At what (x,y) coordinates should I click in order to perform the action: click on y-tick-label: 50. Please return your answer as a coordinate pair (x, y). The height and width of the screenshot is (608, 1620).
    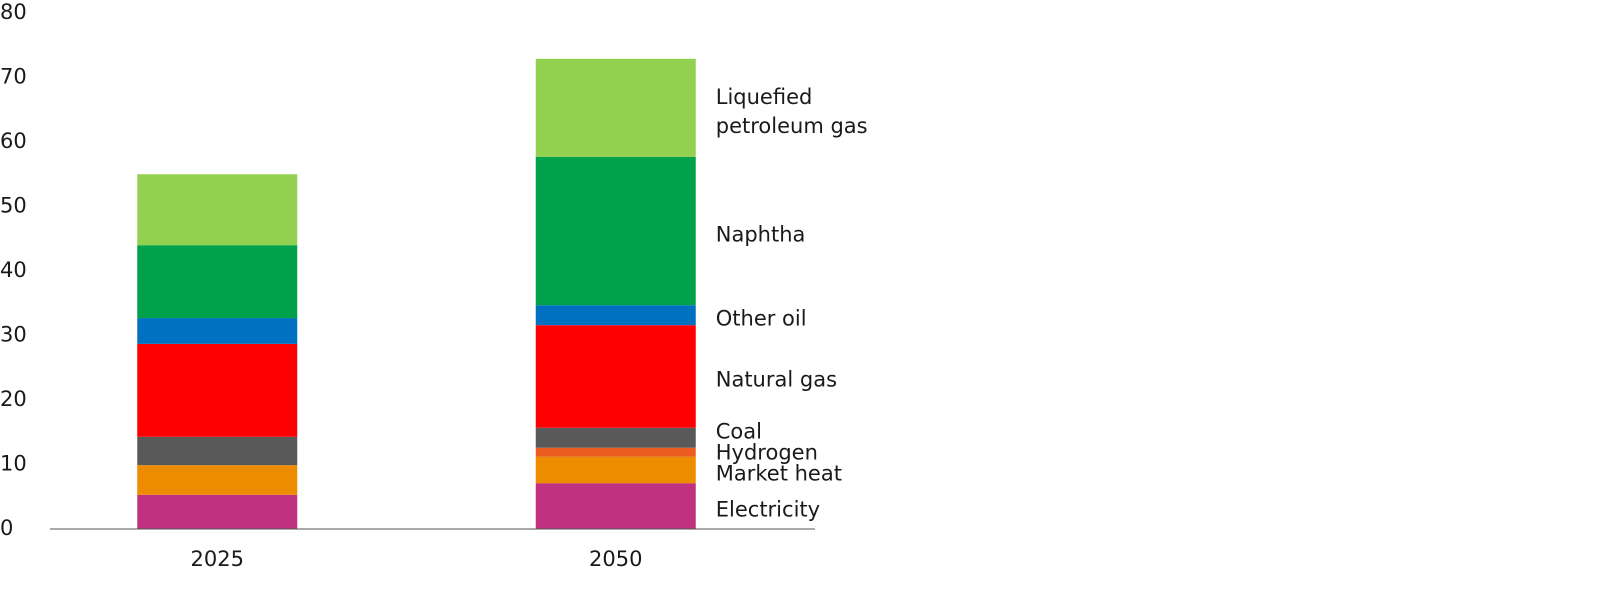
    Looking at the image, I should click on (13, 206).